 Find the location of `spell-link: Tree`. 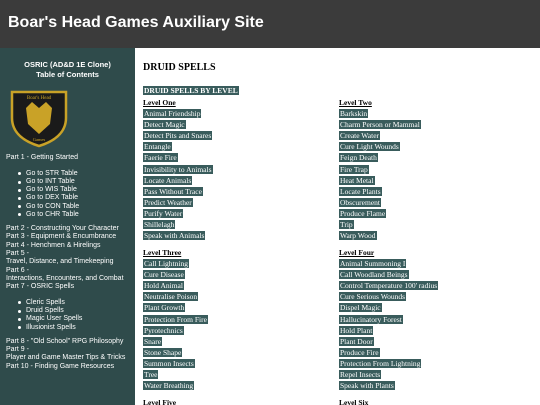

spell-link: Tree is located at coordinates (151, 374).